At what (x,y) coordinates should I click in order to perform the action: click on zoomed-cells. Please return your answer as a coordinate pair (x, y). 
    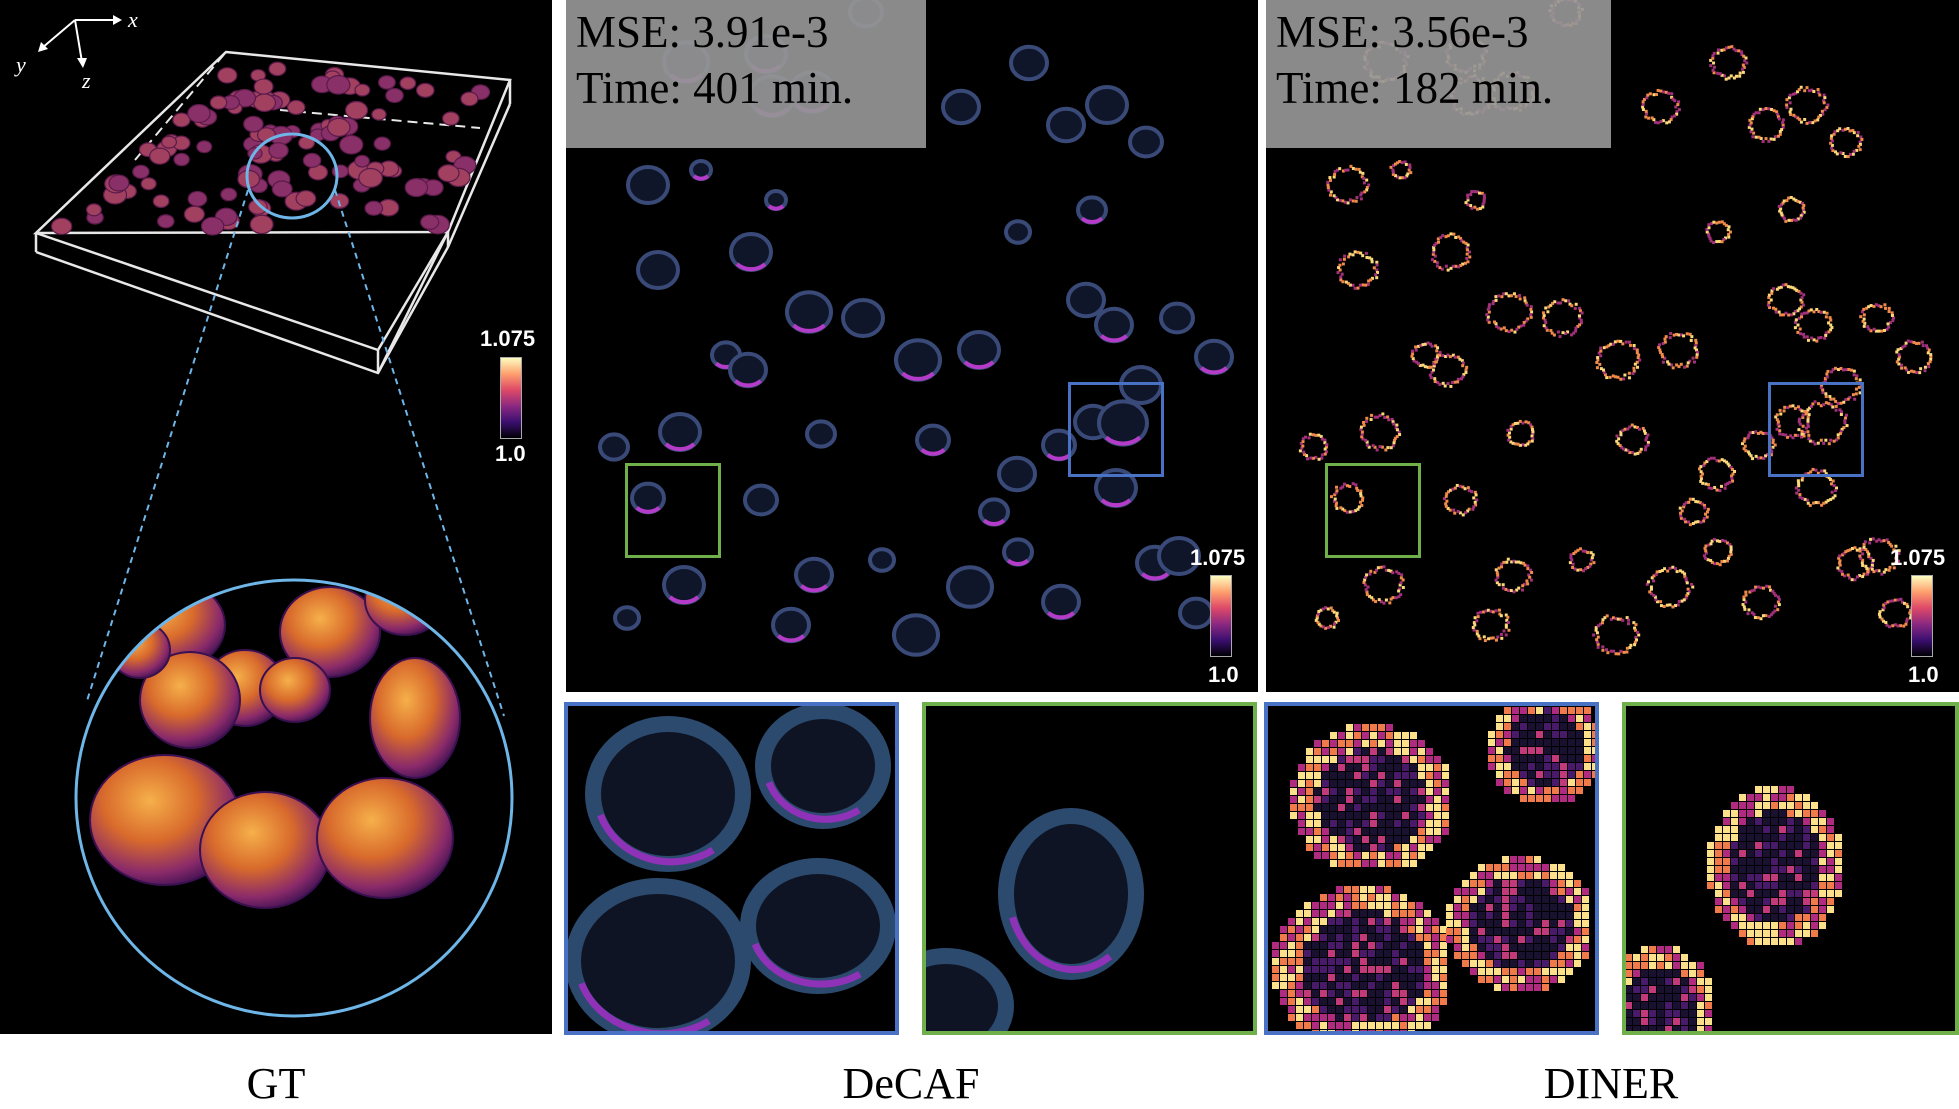
    Looking at the image, I should click on (294, 798).